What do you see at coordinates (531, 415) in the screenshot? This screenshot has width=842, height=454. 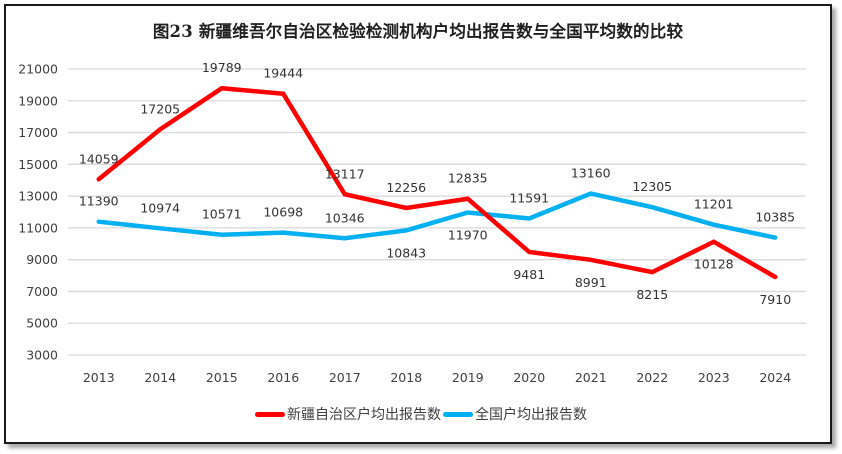 I see `legend-label-national: 全国户均出报告数` at bounding box center [531, 415].